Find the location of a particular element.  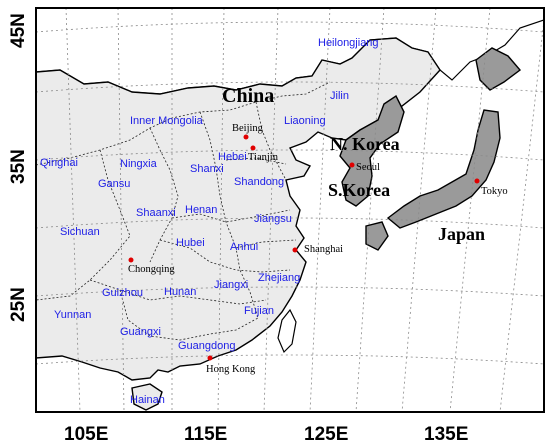

province-label-guizhou: Guizhou is located at coordinates (122, 293).